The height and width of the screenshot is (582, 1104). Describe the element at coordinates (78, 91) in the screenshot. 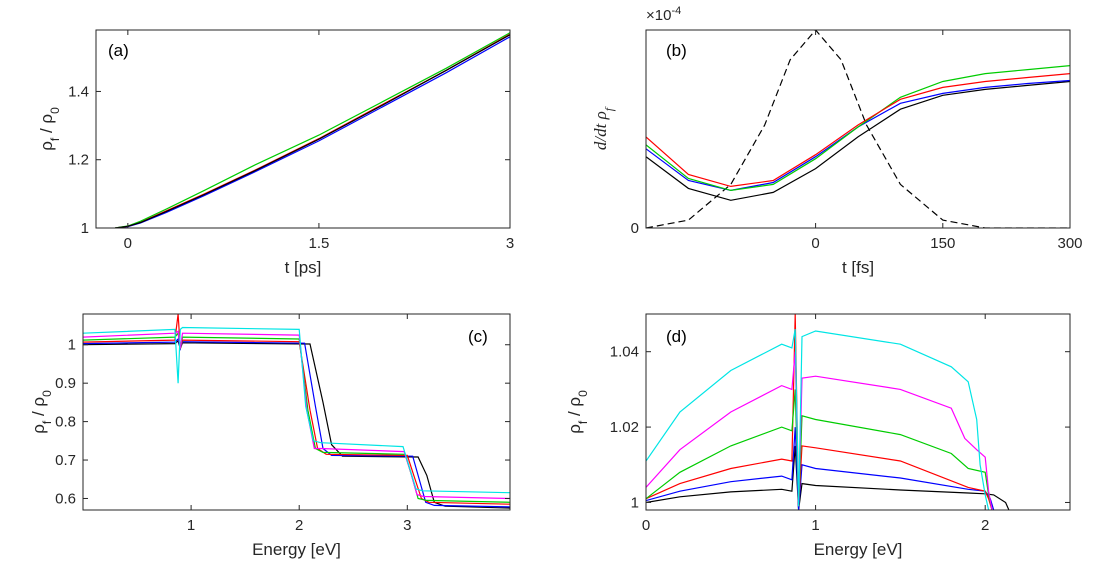

I see `y-tick-label: 1.4` at that location.